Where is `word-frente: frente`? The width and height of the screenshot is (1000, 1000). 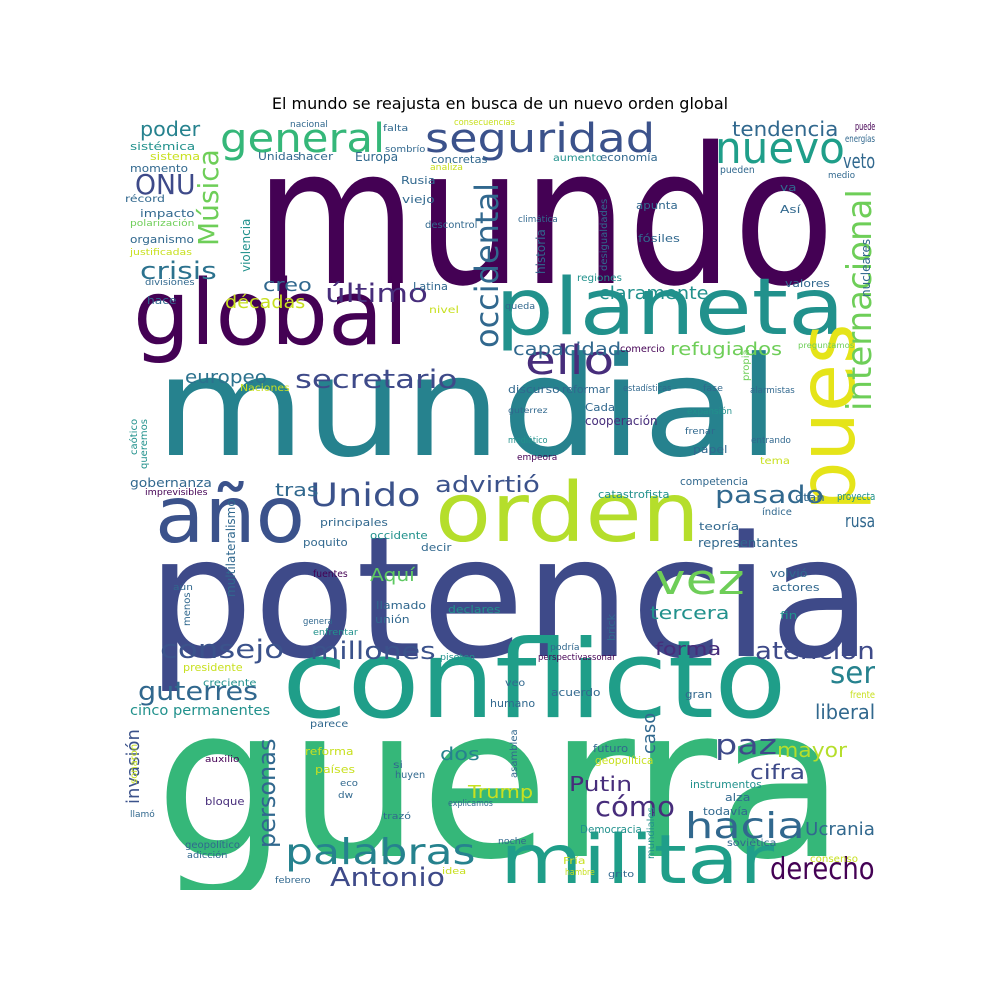
word-frente: frente is located at coordinates (862, 695).